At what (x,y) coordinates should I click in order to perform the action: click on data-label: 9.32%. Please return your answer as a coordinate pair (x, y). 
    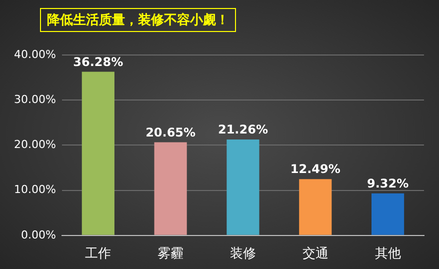
    Looking at the image, I should click on (387, 183).